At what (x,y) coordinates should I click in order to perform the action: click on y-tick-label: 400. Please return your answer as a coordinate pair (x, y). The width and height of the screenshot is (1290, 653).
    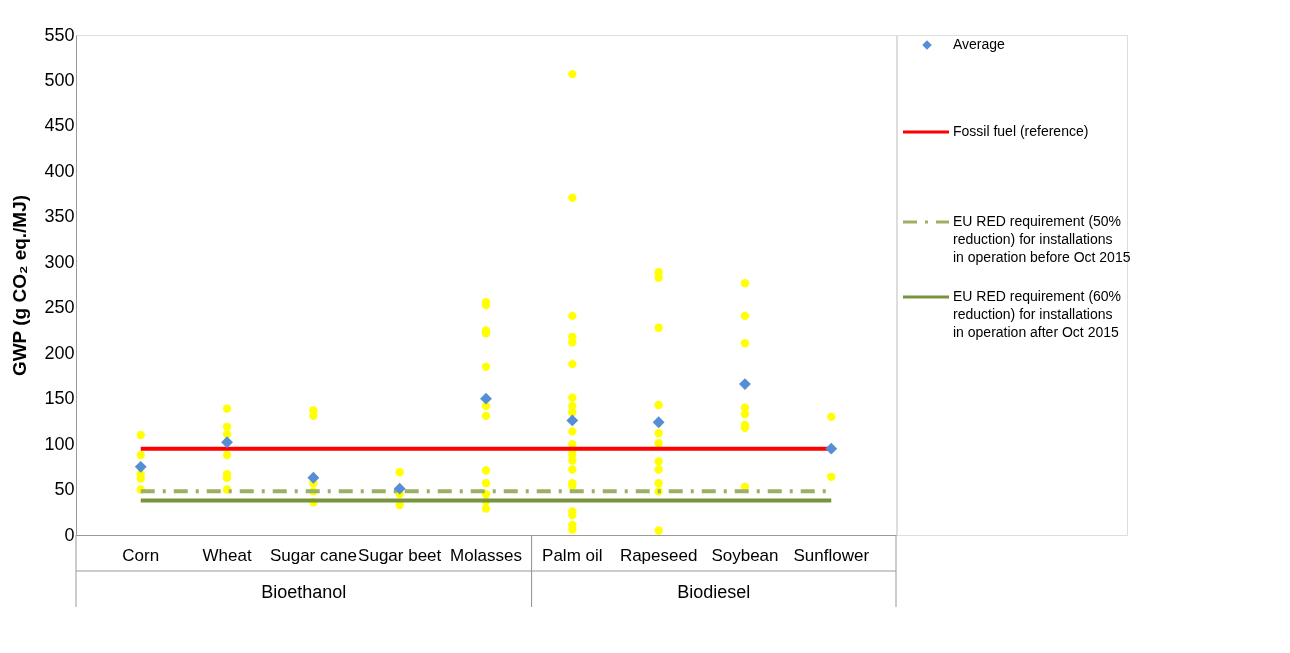
    Looking at the image, I should click on (59, 170).